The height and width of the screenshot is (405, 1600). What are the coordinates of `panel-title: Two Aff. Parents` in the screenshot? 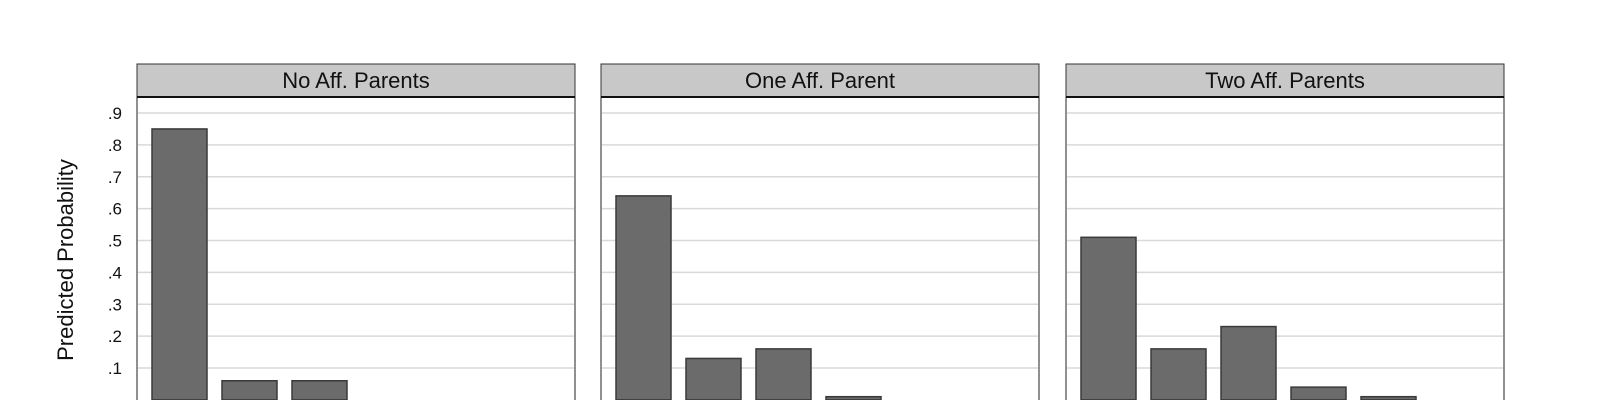 It's located at (1285, 80).